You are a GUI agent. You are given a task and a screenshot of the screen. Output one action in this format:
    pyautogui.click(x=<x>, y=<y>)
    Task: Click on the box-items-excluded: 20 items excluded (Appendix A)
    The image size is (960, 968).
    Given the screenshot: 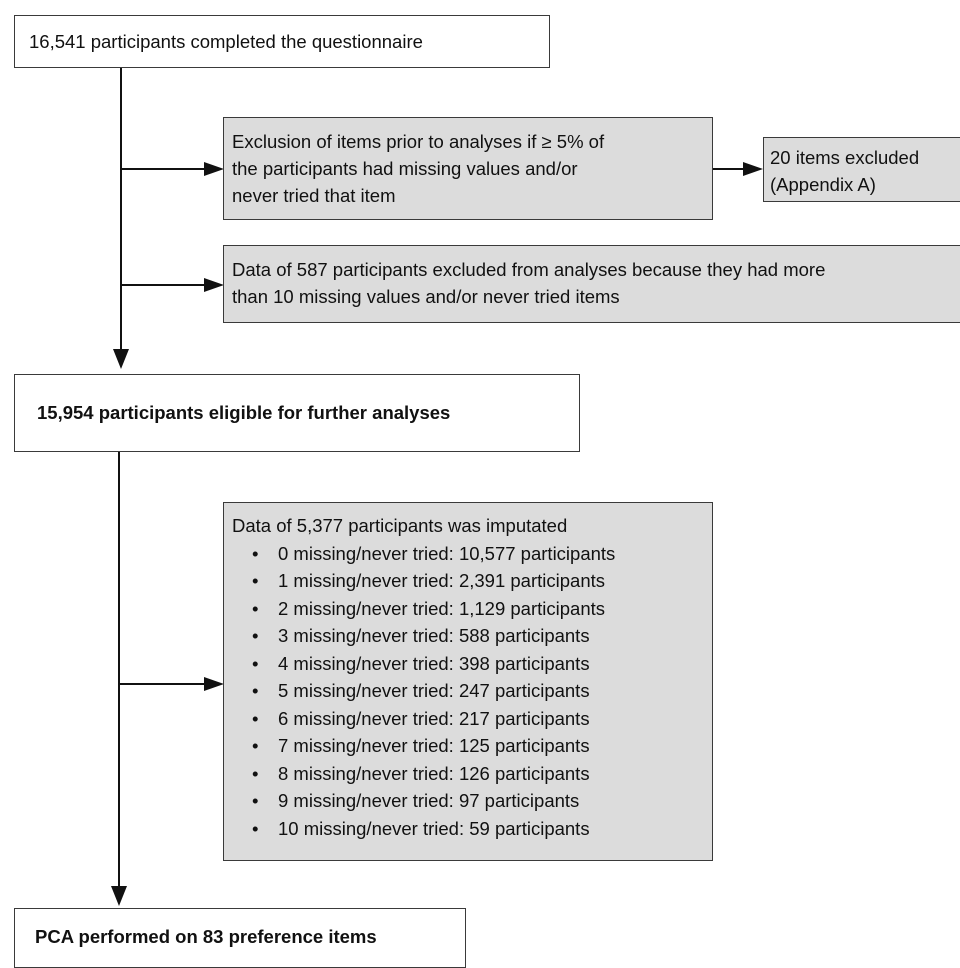 What is the action you would take?
    pyautogui.click(x=861, y=169)
    